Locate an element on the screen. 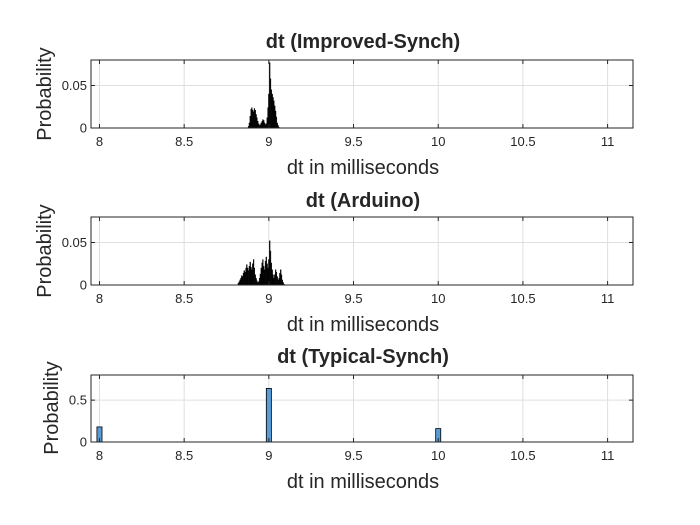  y-tick-label: 0.5 is located at coordinates (78, 400).